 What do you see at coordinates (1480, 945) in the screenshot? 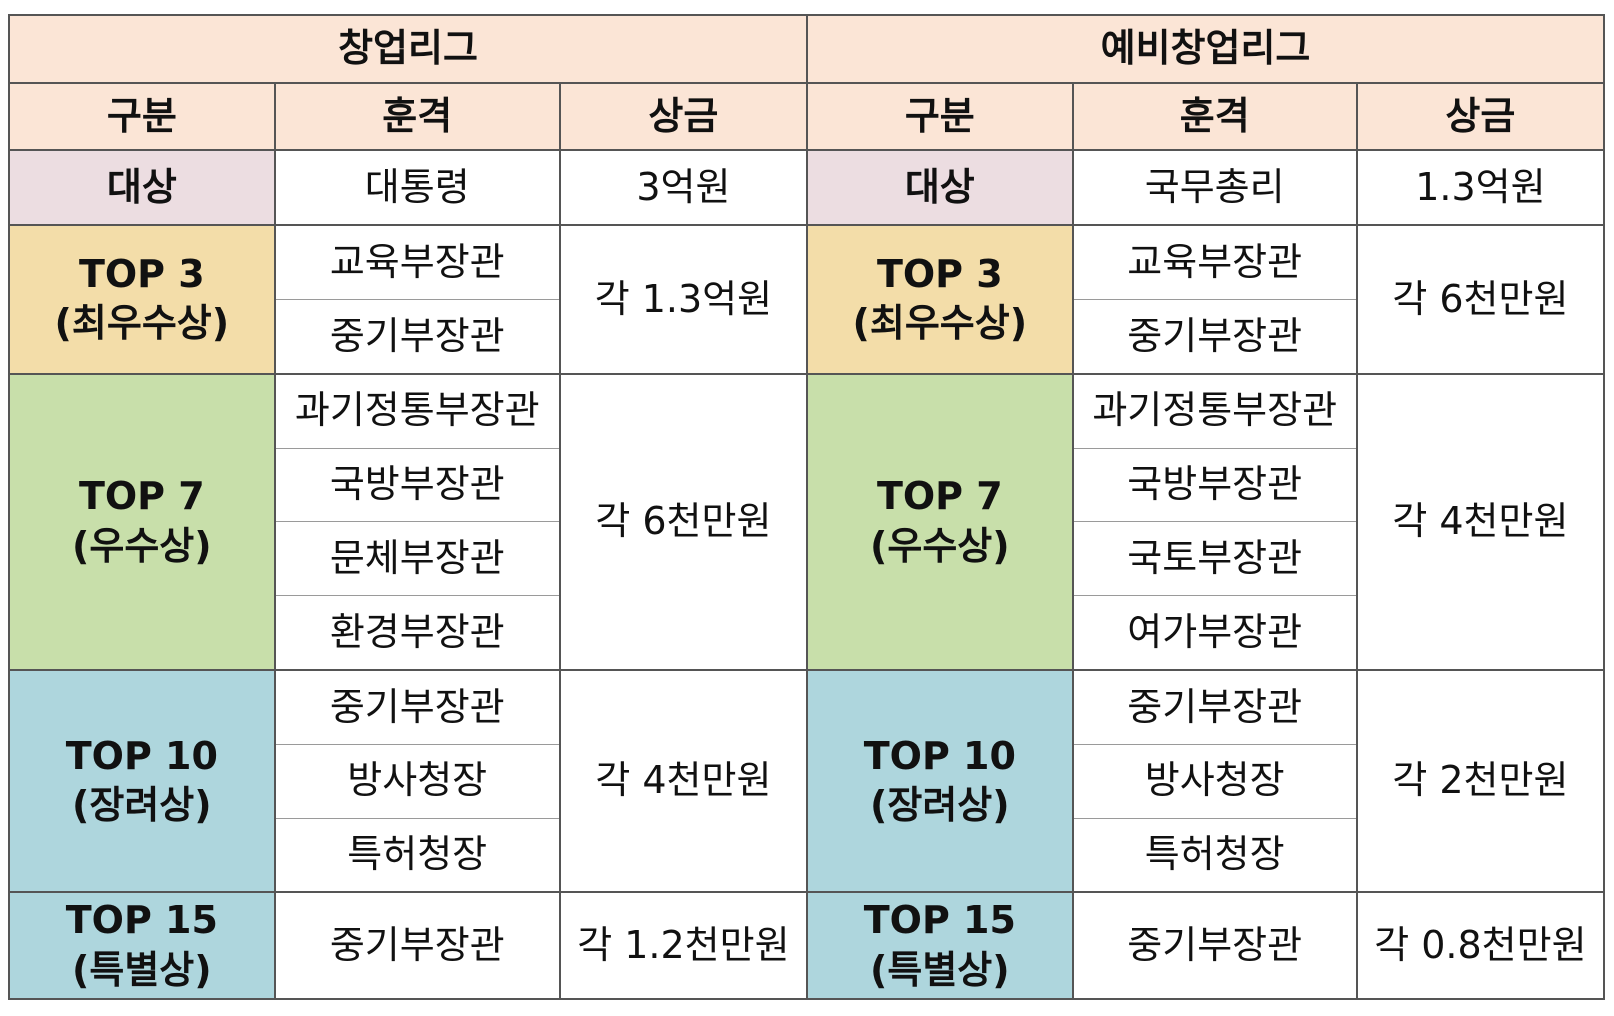
I see `prize-cell: 각 0.8천만원` at bounding box center [1480, 945].